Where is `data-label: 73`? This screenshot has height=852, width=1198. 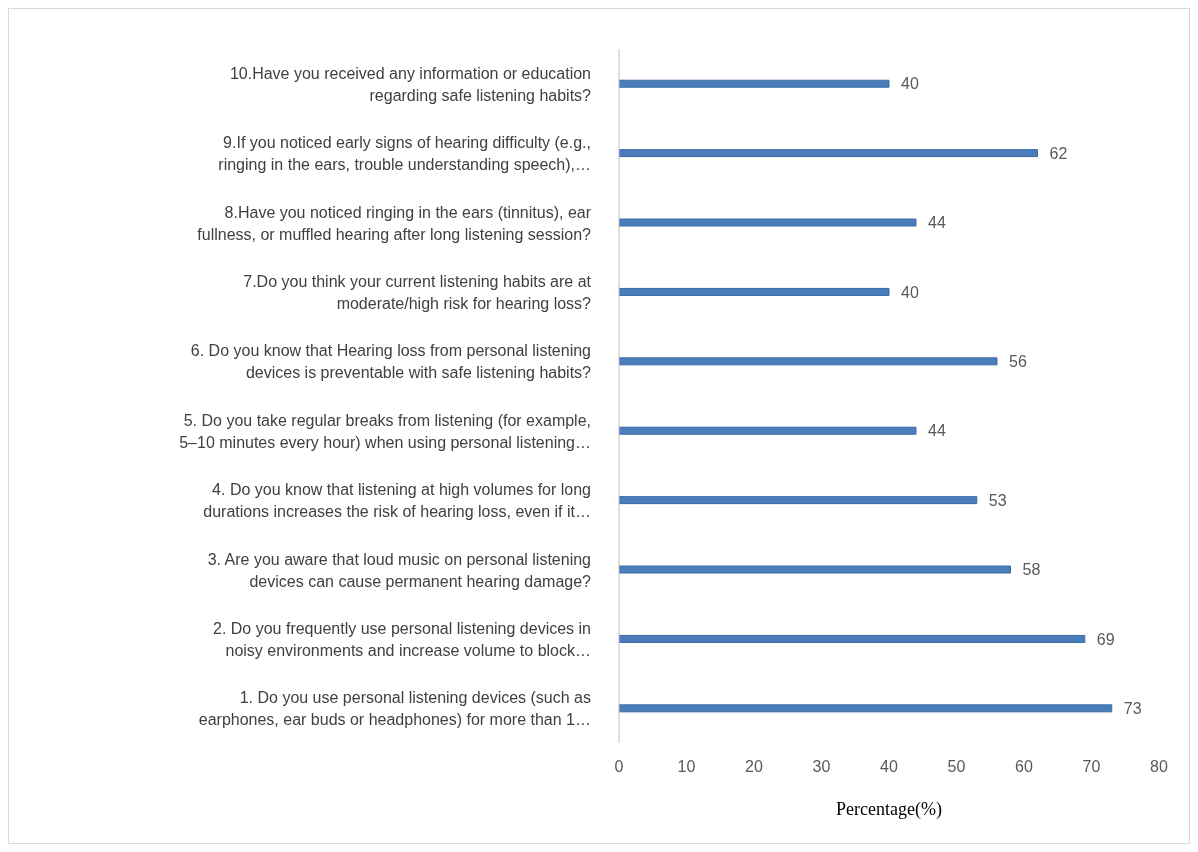
data-label: 73 is located at coordinates (1132, 709).